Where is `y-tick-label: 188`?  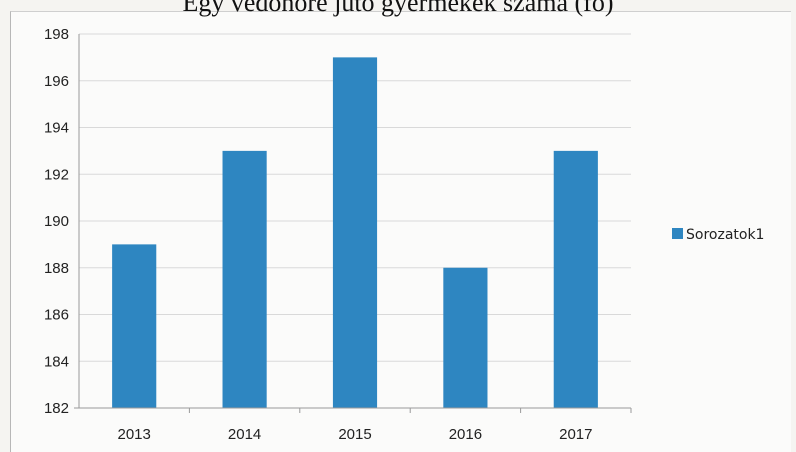
y-tick-label: 188 is located at coordinates (56, 268).